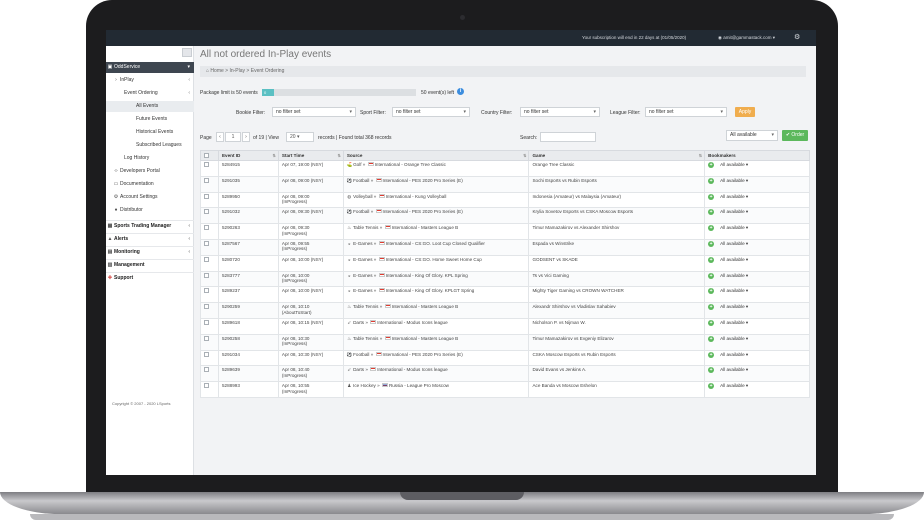  Describe the element at coordinates (233, 137) in the screenshot. I see `page-number-input: 1` at that location.